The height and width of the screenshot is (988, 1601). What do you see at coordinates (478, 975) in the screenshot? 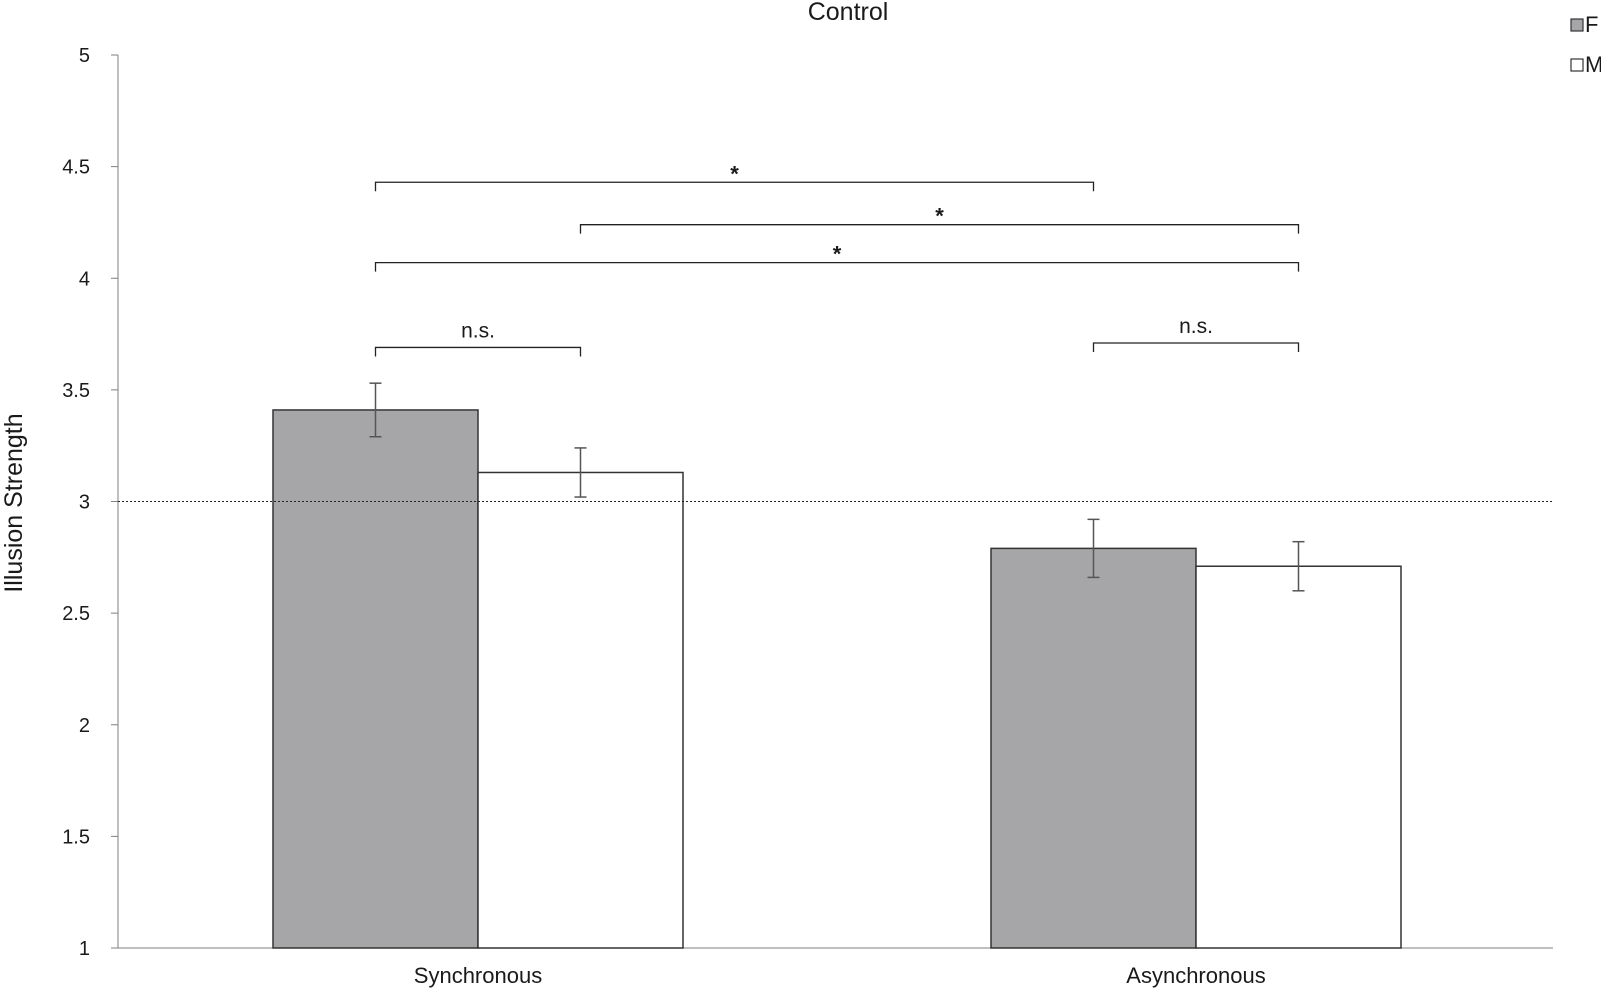
I see `x-tick-label: Synchronous` at bounding box center [478, 975].